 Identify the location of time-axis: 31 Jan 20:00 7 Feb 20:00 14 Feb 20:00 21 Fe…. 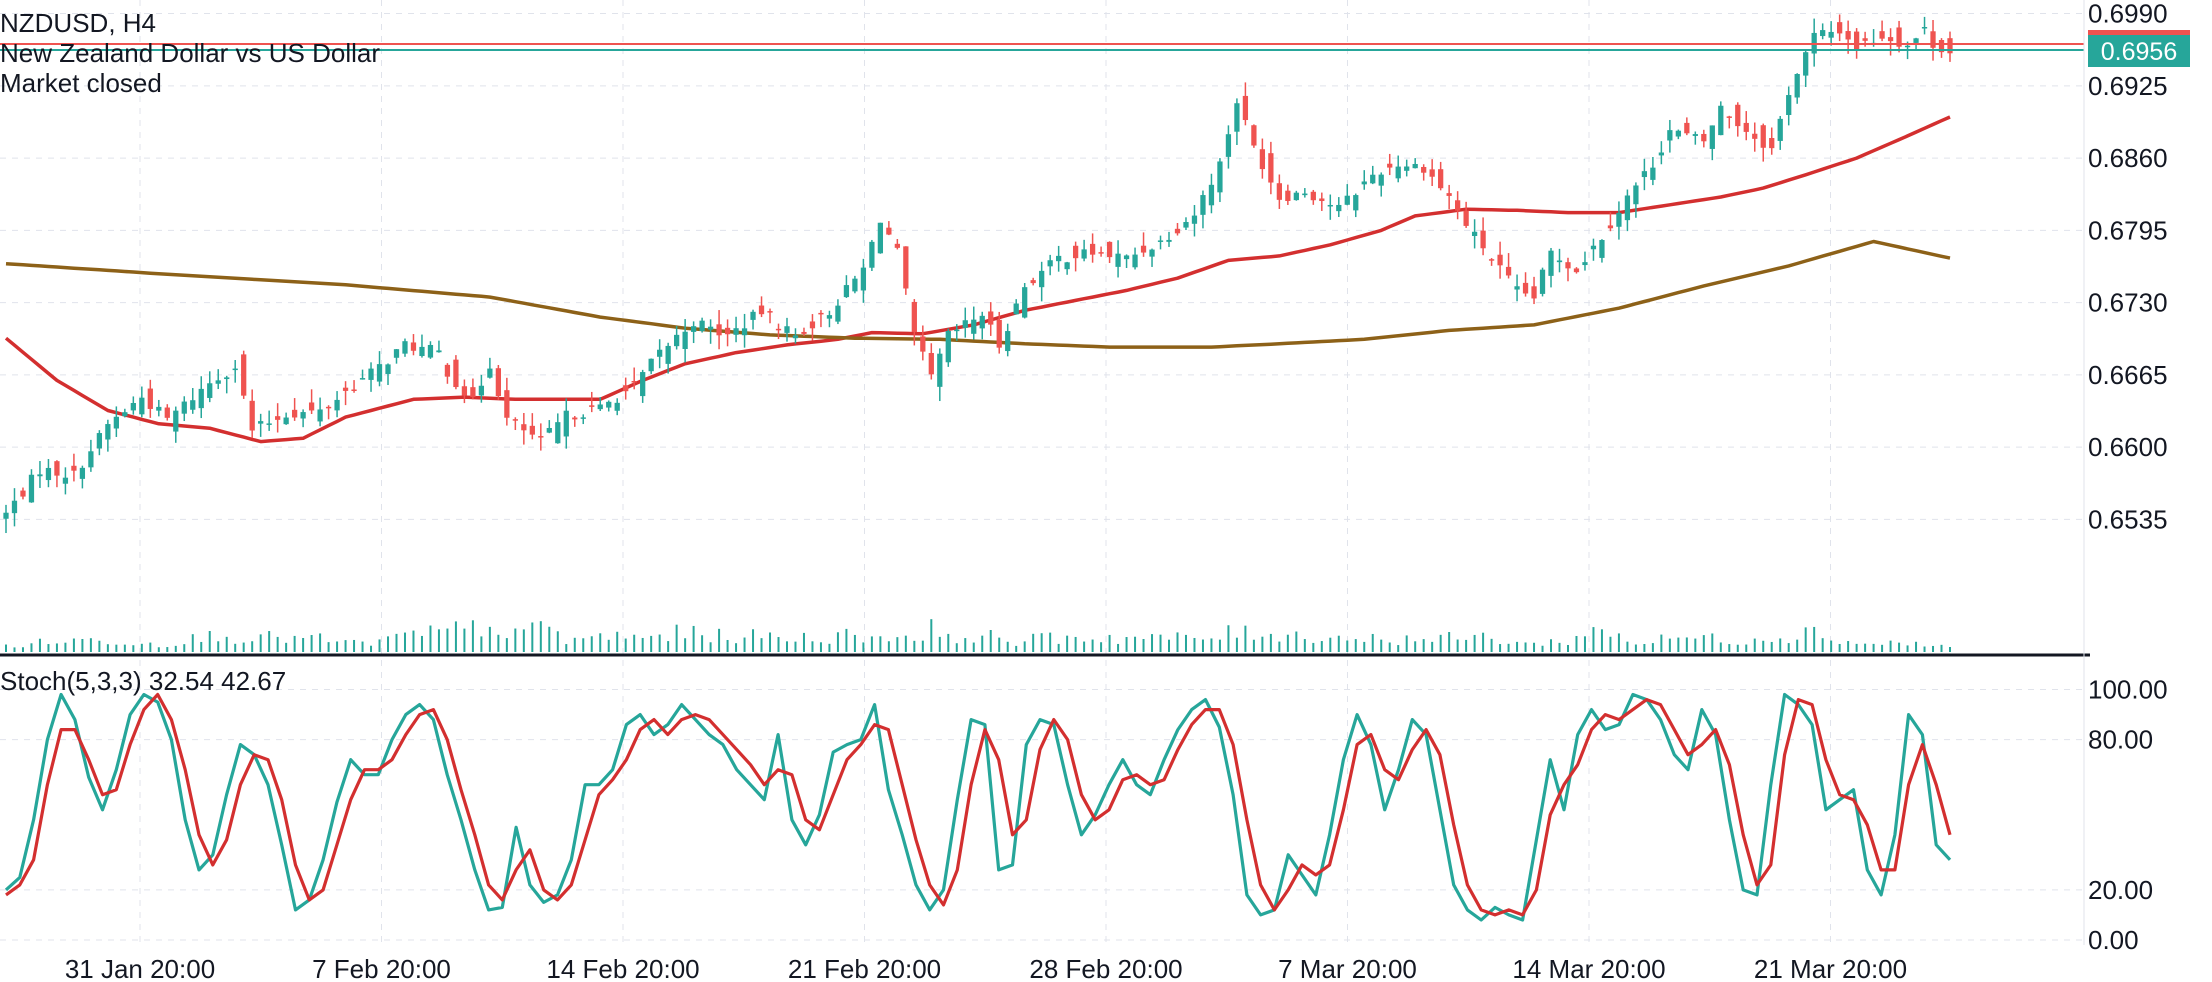
(986, 968).